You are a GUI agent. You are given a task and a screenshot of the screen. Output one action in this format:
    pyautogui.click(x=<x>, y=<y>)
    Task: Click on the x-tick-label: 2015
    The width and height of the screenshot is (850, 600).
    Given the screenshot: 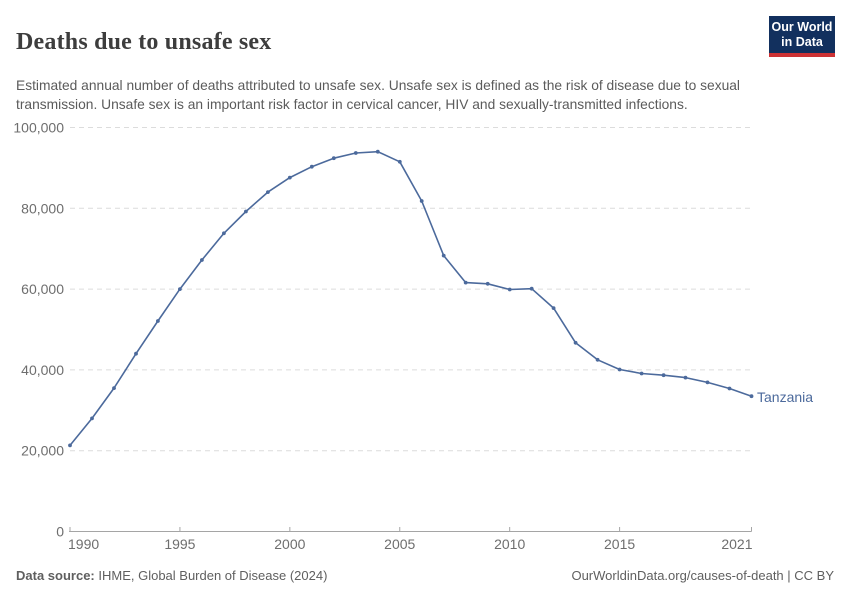 What is the action you would take?
    pyautogui.click(x=619, y=544)
    